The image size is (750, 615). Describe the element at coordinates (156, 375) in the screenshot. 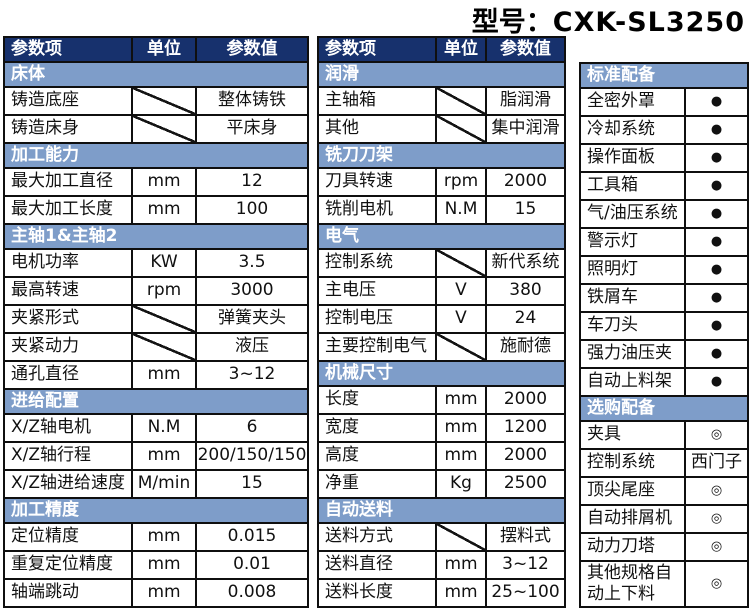

I see `table-row: 通孔直径 mm 3~12` at that location.